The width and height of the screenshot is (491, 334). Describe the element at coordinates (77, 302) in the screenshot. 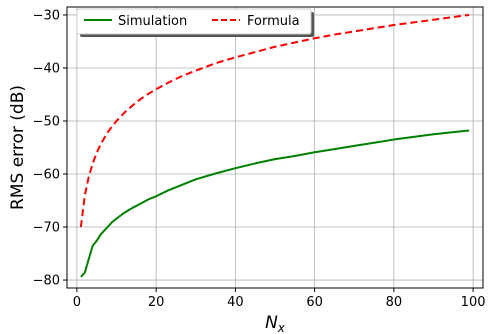

I see `x-tick-label: 0` at that location.